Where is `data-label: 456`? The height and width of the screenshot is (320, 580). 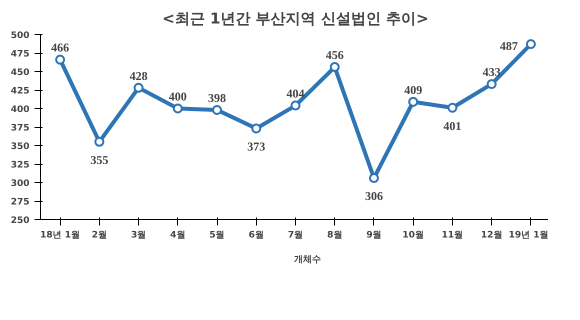 data-label: 456 is located at coordinates (335, 55).